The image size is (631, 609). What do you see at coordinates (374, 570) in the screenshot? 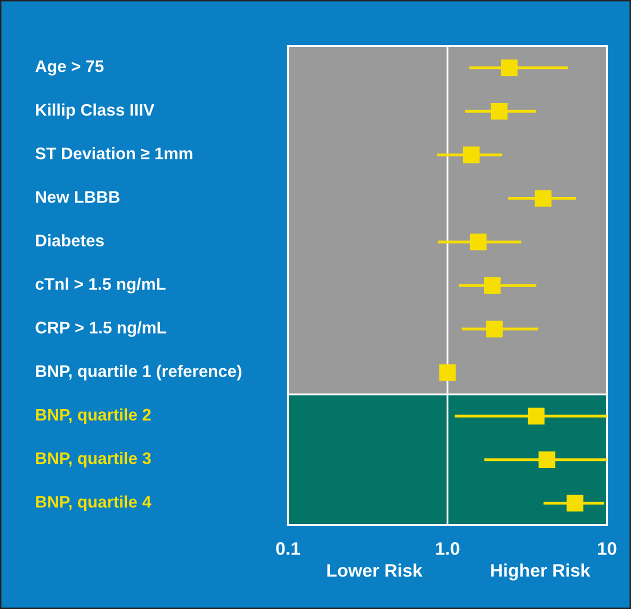
I see `text: Lower Risk` at bounding box center [374, 570].